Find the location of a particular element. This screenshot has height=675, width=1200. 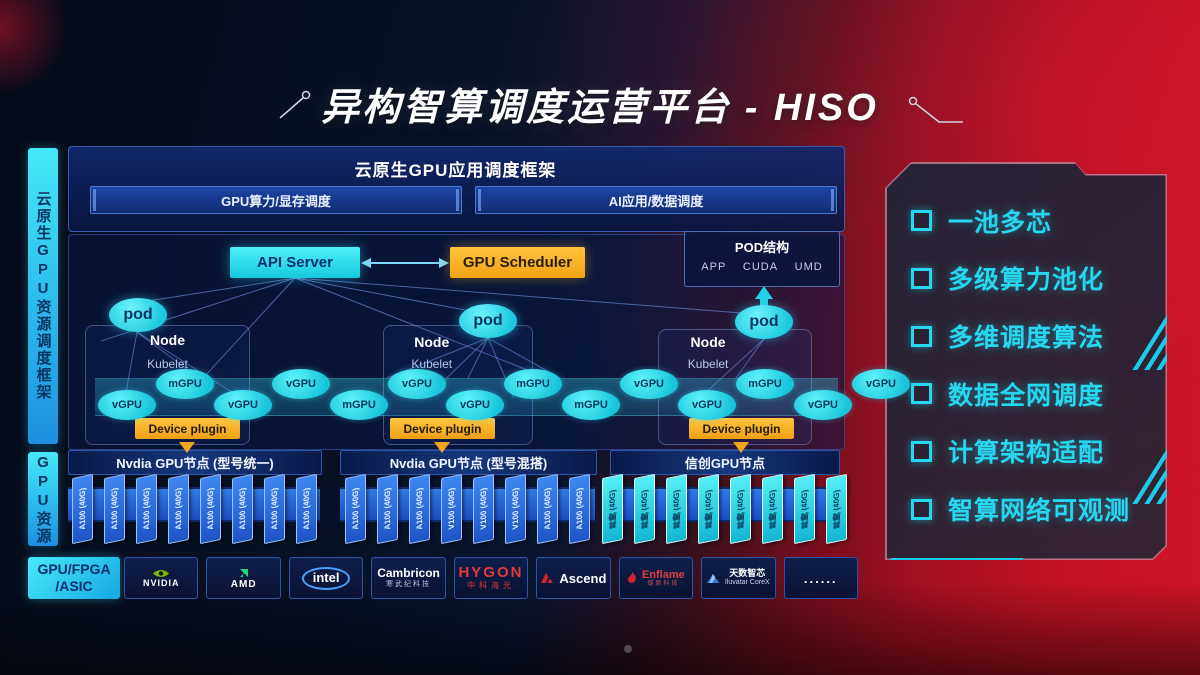

pod-structure-layers: APP CUDA UMD is located at coordinates (762, 267).